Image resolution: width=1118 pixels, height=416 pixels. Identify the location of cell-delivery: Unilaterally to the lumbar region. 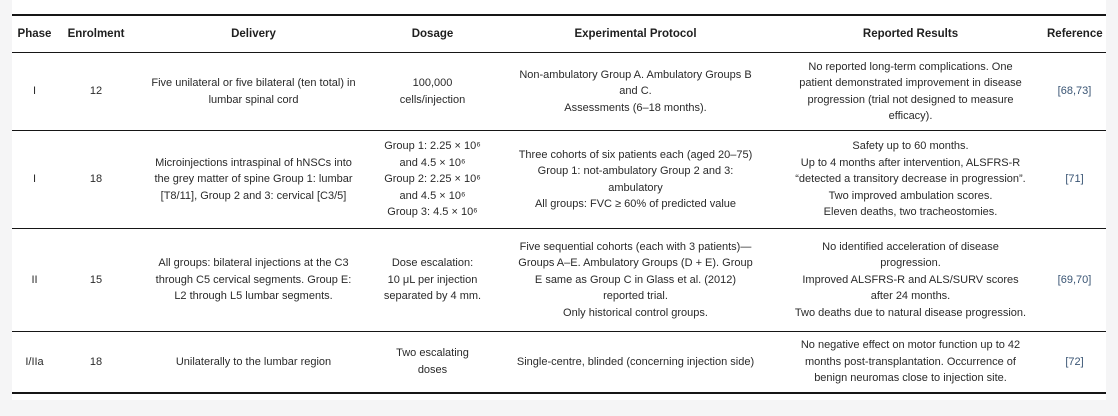
(253, 361).